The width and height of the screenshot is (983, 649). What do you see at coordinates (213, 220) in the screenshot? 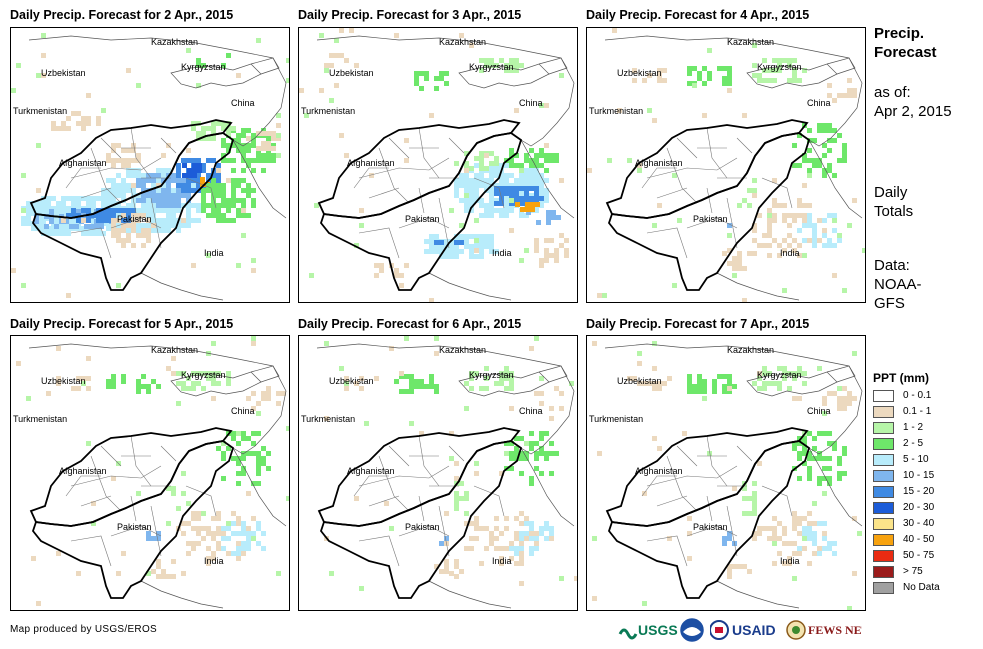
I see `country-border` at bounding box center [213, 220].